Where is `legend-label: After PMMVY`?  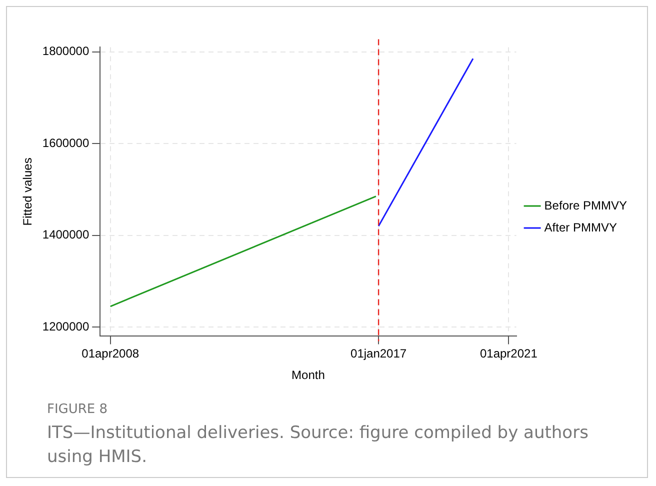
legend-label: After PMMVY is located at coordinates (580, 227).